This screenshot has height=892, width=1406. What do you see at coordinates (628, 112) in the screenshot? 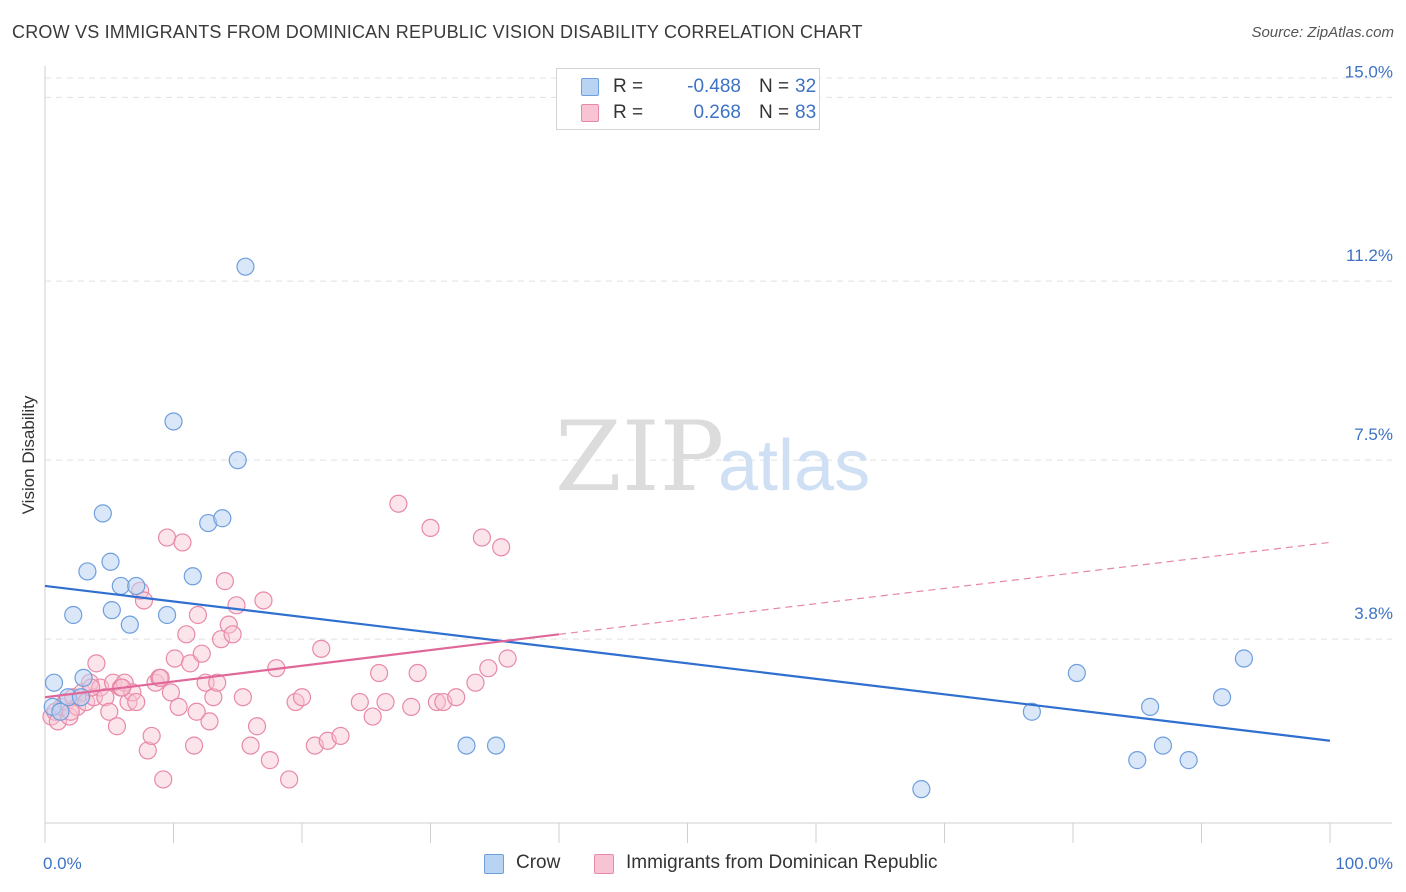
I see `dominican-r-label: R =` at bounding box center [628, 112].